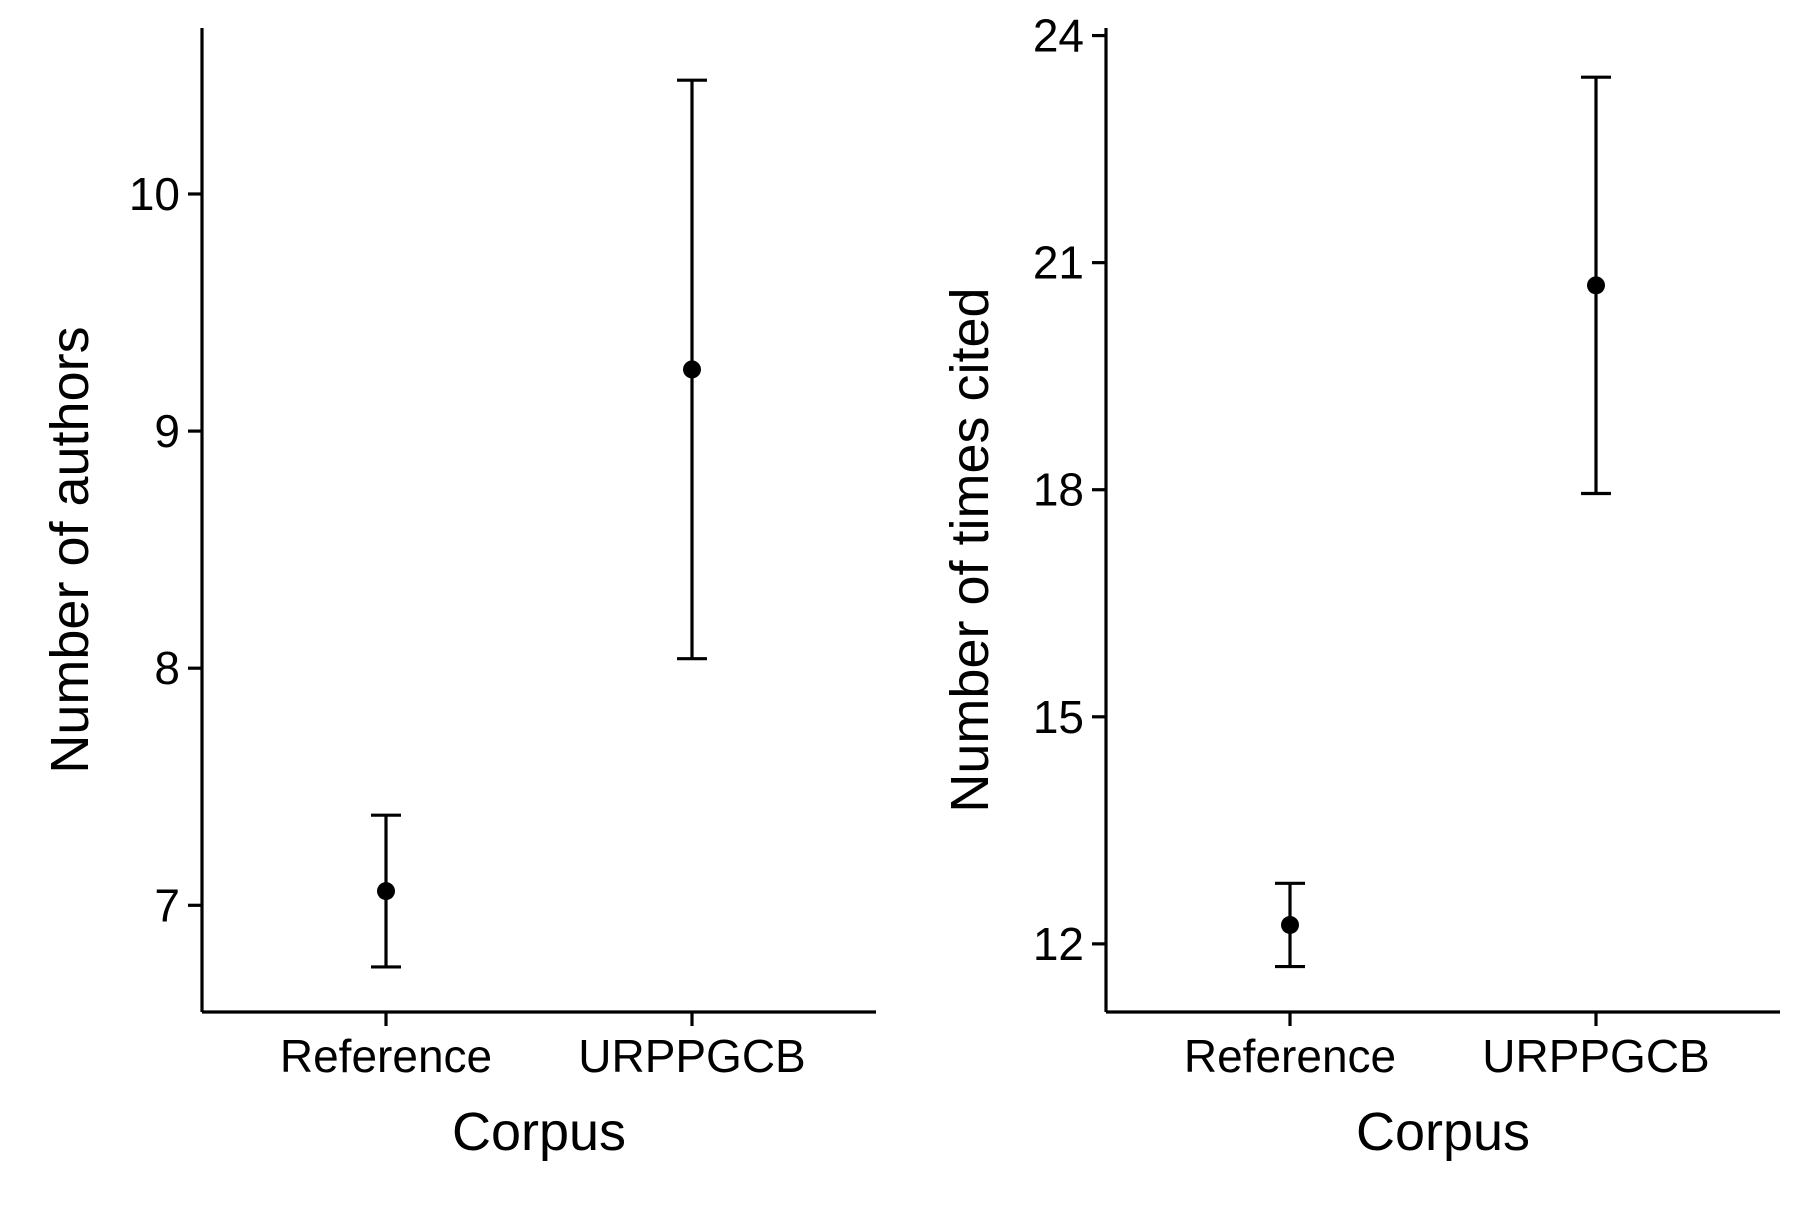 This screenshot has width=1800, height=1205. What do you see at coordinates (1058, 263) in the screenshot?
I see `y-tick-label: 21` at bounding box center [1058, 263].